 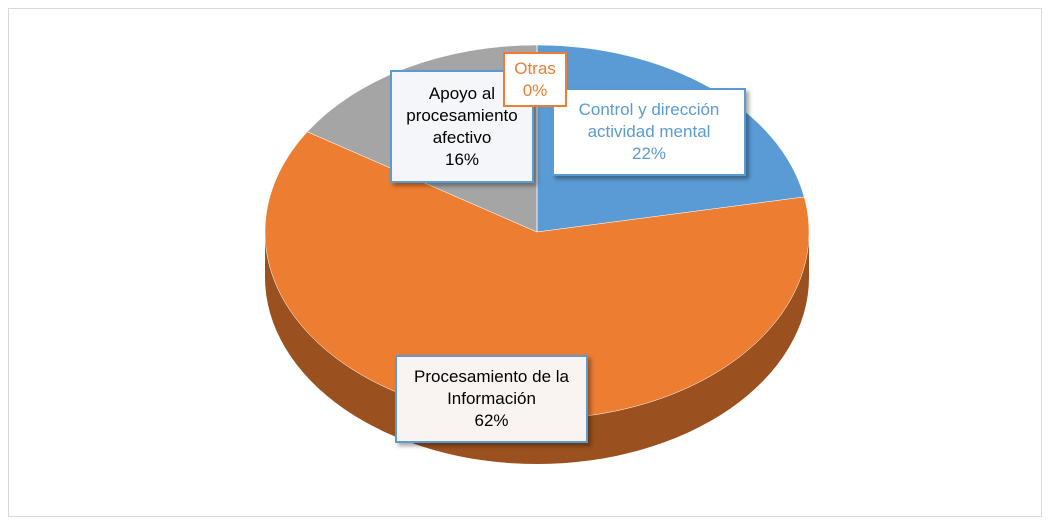 What do you see at coordinates (535, 90) in the screenshot?
I see `value-label: 0%` at bounding box center [535, 90].